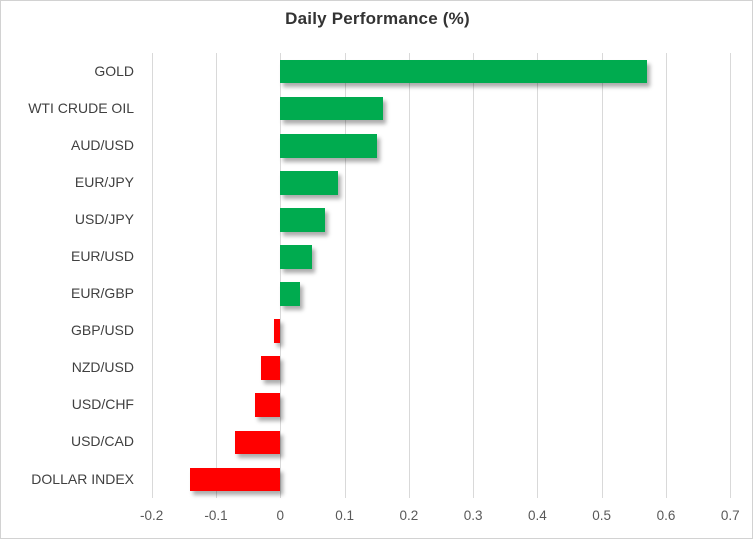 Image resolution: width=753 pixels, height=539 pixels. What do you see at coordinates (104, 181) in the screenshot?
I see `category-label: EUR/JPY` at bounding box center [104, 181].